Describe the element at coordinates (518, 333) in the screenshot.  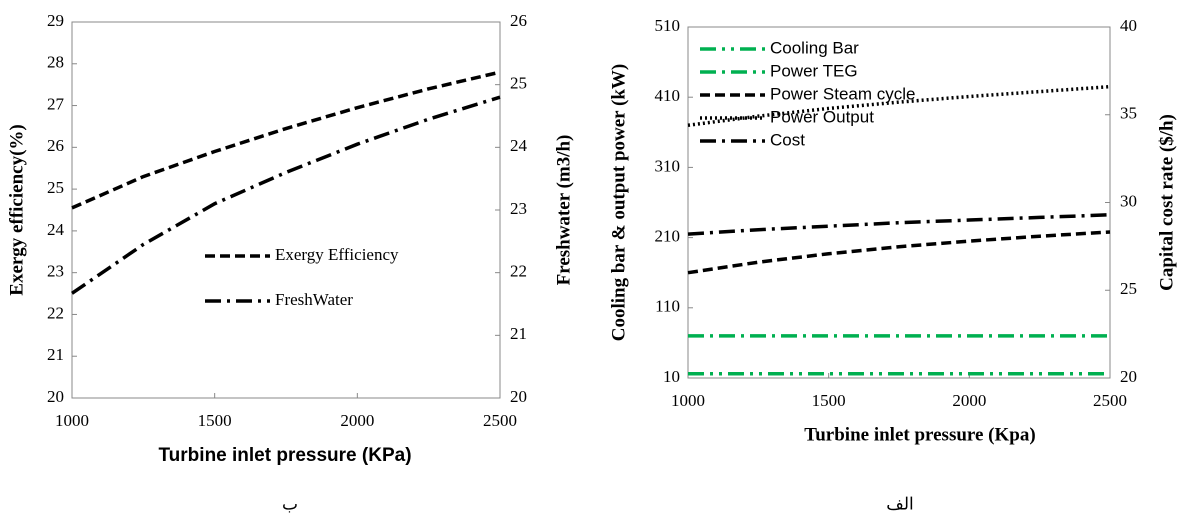
I see `y2-tick-label: 21` at that location.